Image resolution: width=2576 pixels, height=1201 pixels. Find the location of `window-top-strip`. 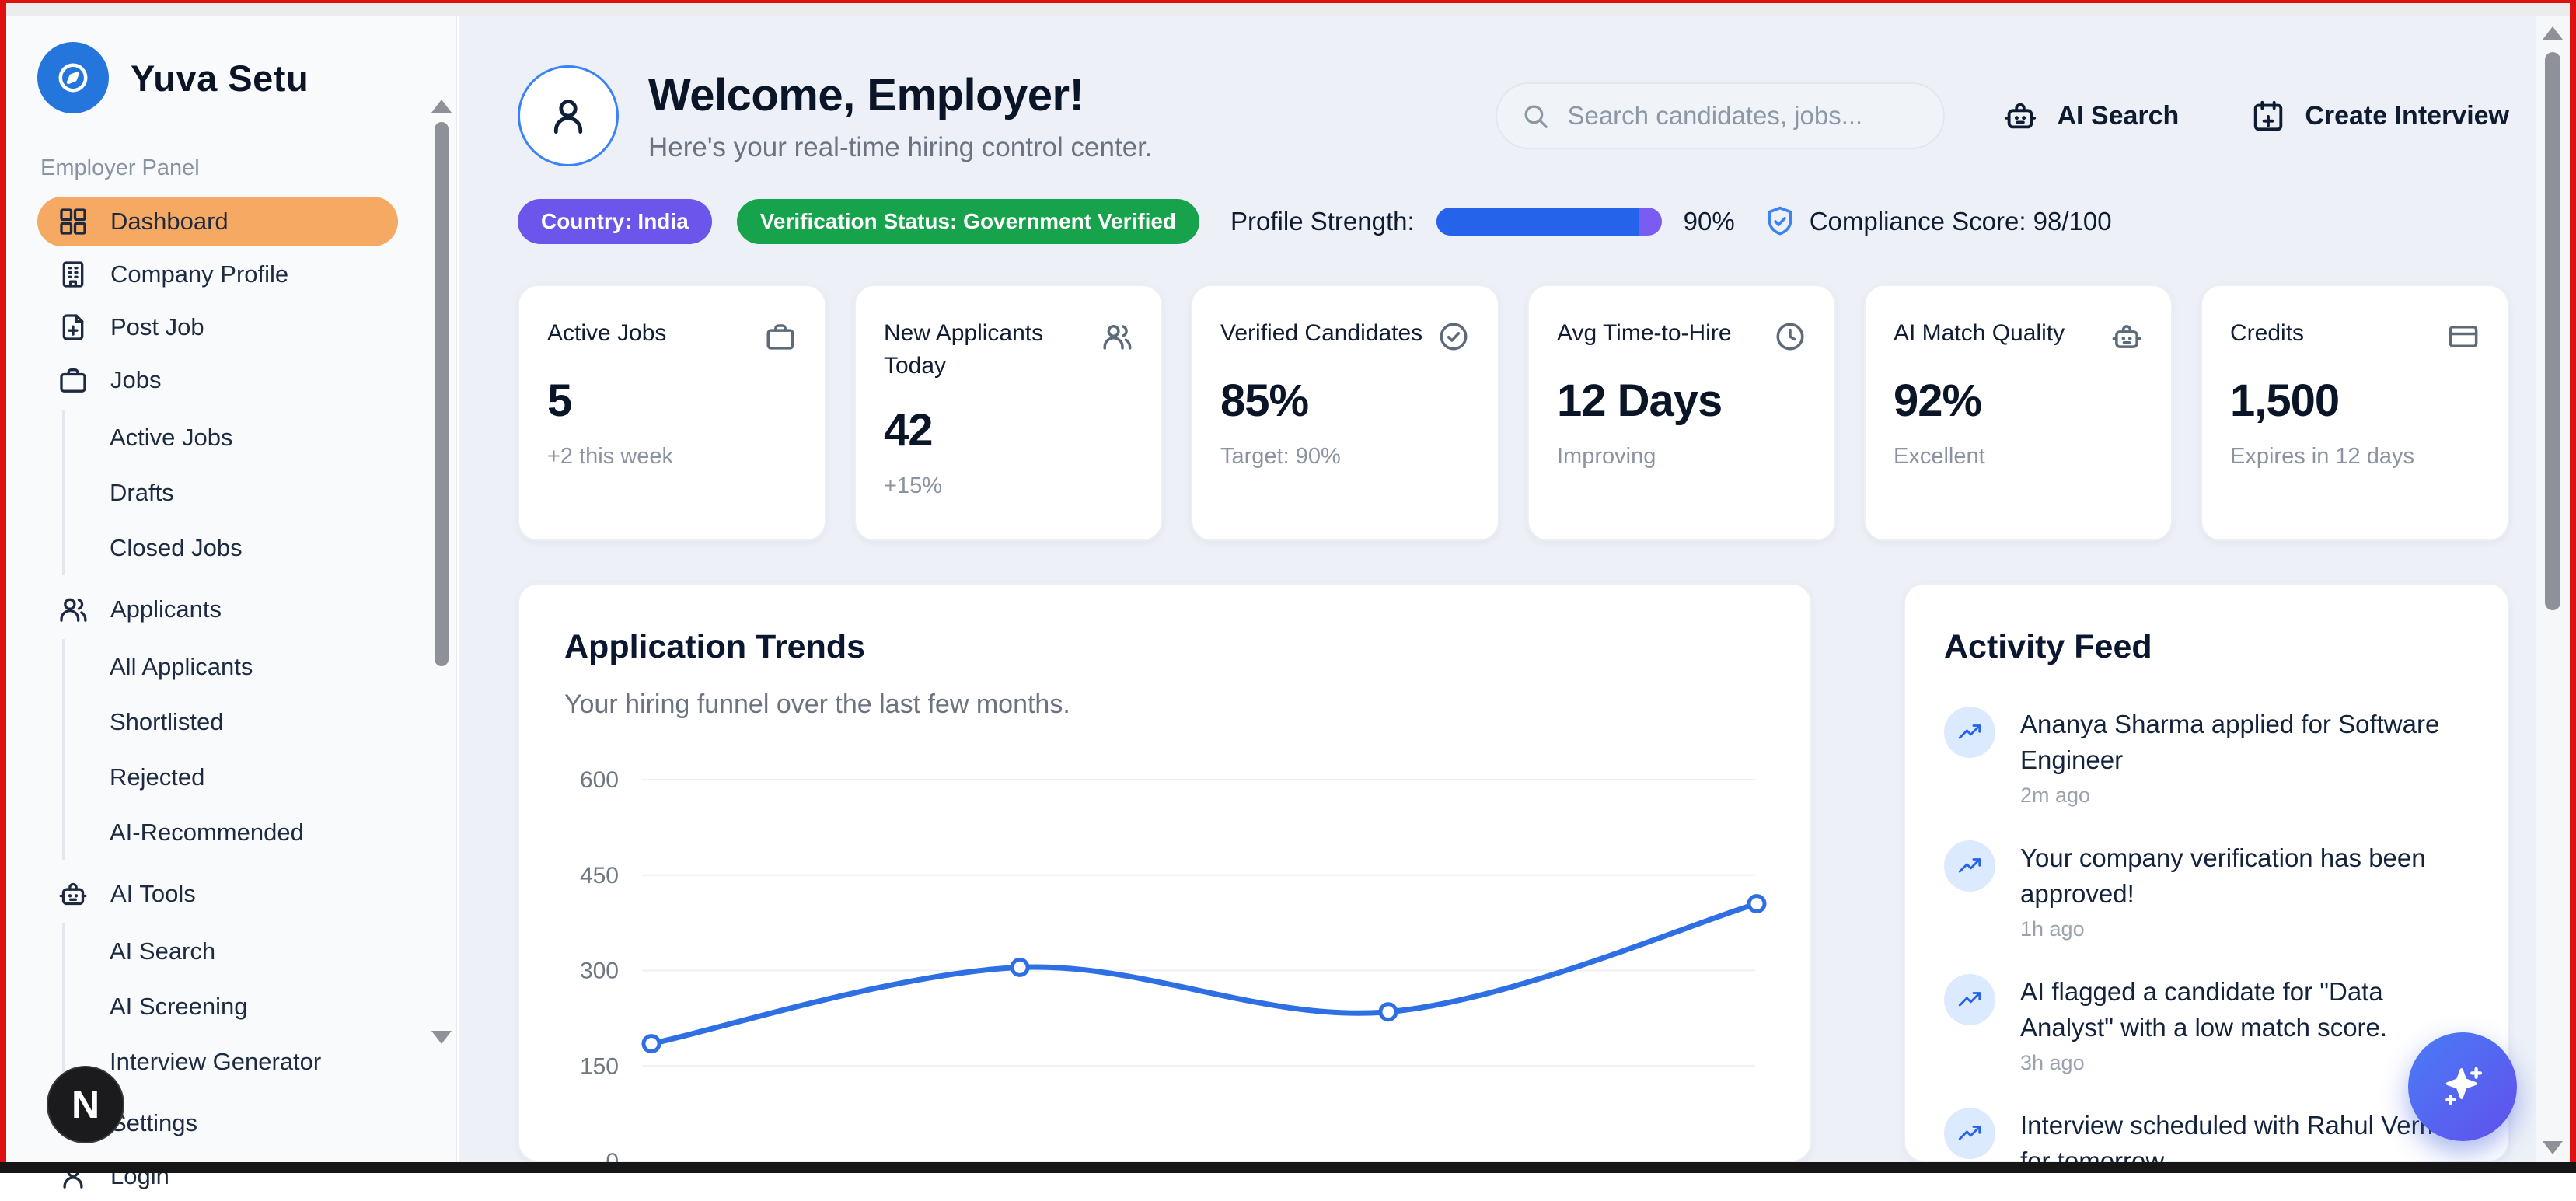

window-top-strip is located at coordinates (1288, 9).